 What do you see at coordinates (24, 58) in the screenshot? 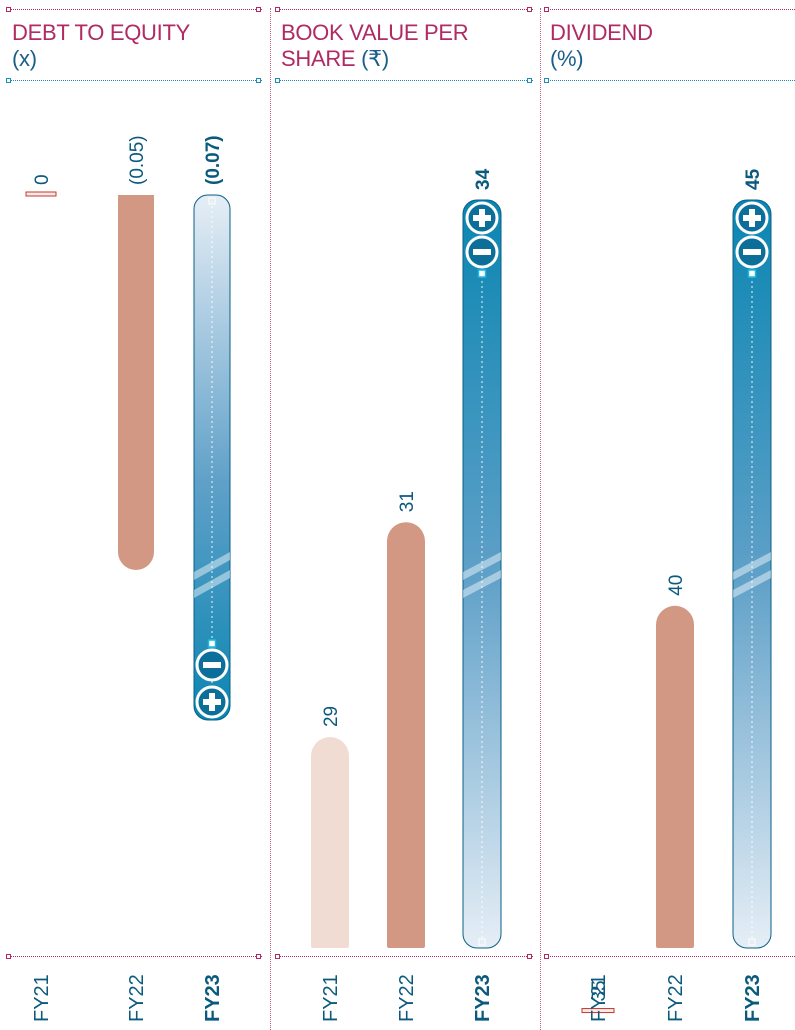
I see `chart-unit: (x)` at bounding box center [24, 58].